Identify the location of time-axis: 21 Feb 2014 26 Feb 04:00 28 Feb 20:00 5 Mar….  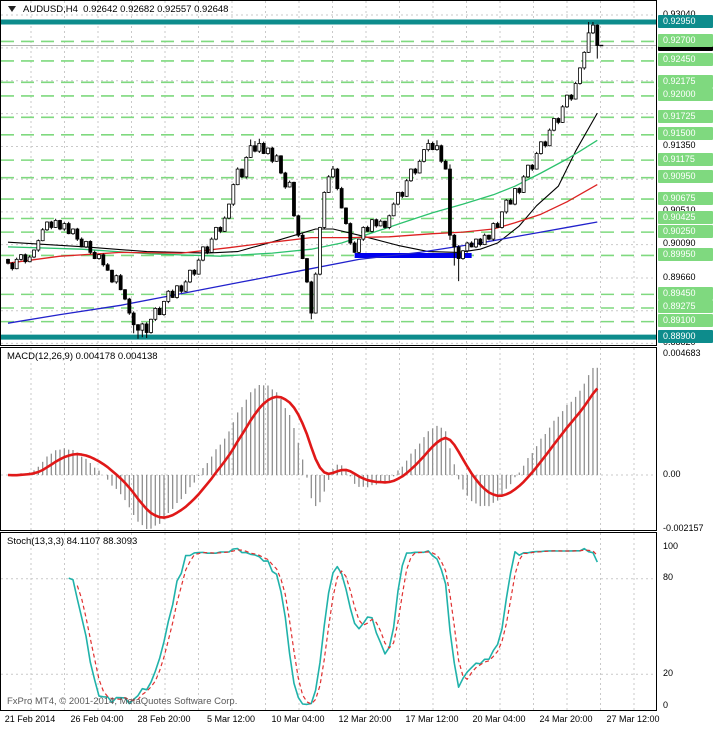
(358, 720).